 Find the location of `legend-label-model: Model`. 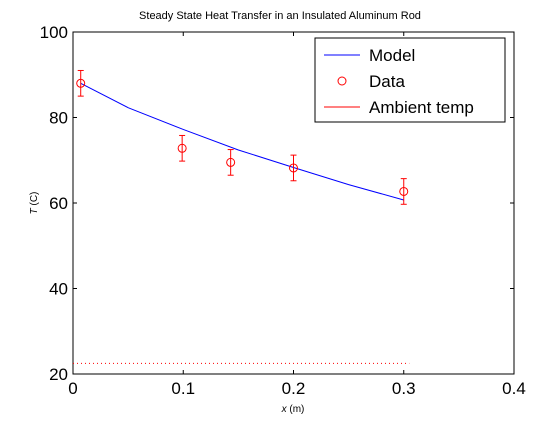

legend-label-model: Model is located at coordinates (392, 55).